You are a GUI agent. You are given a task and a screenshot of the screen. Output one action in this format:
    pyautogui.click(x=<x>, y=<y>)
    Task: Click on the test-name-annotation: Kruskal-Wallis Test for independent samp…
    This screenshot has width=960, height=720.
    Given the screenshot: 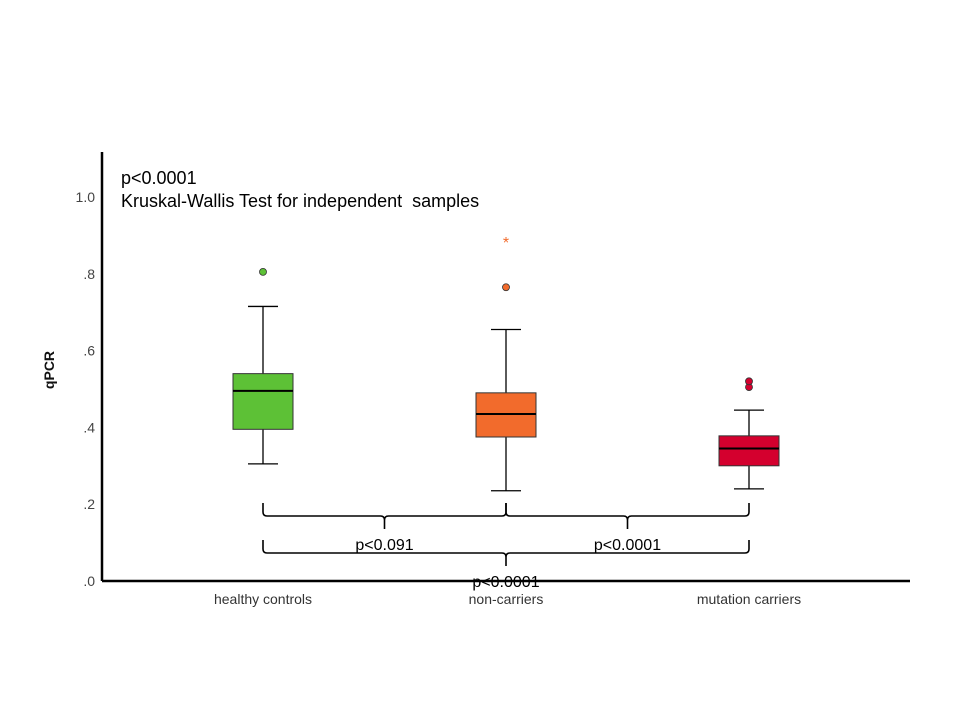 What is the action you would take?
    pyautogui.click(x=300, y=201)
    